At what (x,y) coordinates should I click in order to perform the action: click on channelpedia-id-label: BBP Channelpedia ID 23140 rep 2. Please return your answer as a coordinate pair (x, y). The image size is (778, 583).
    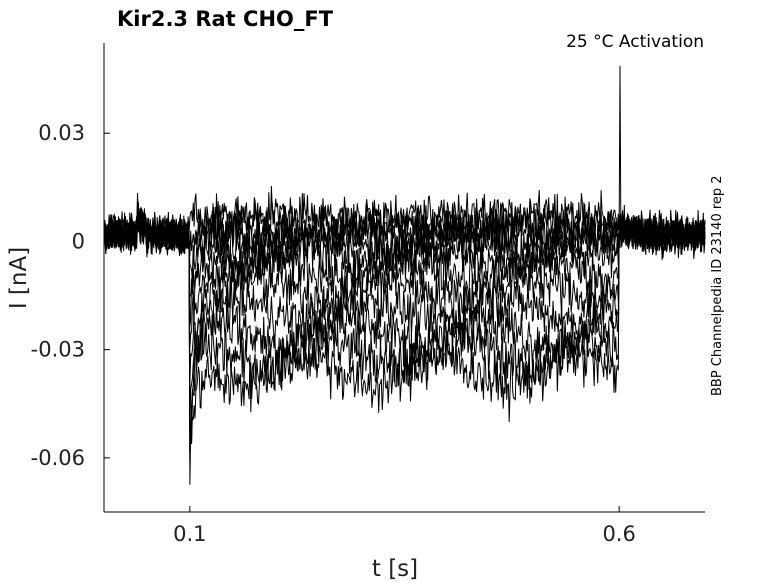
    Looking at the image, I should click on (717, 285).